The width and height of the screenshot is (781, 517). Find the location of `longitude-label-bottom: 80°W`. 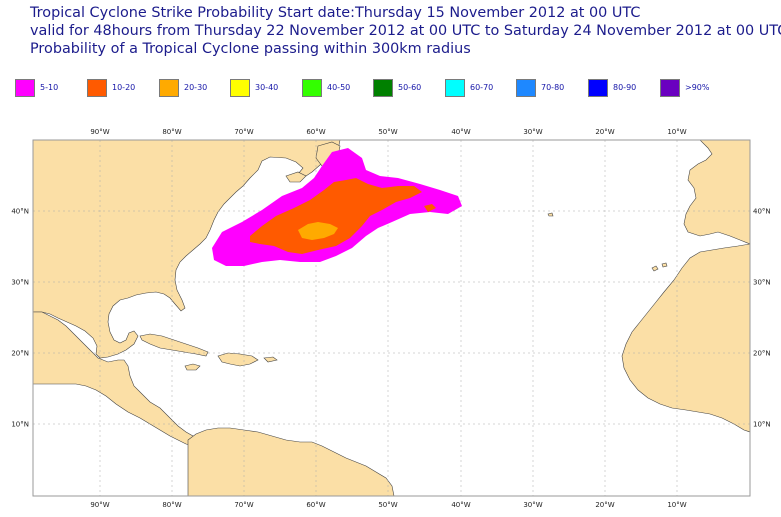

longitude-label-bottom: 80°W is located at coordinates (171, 505).